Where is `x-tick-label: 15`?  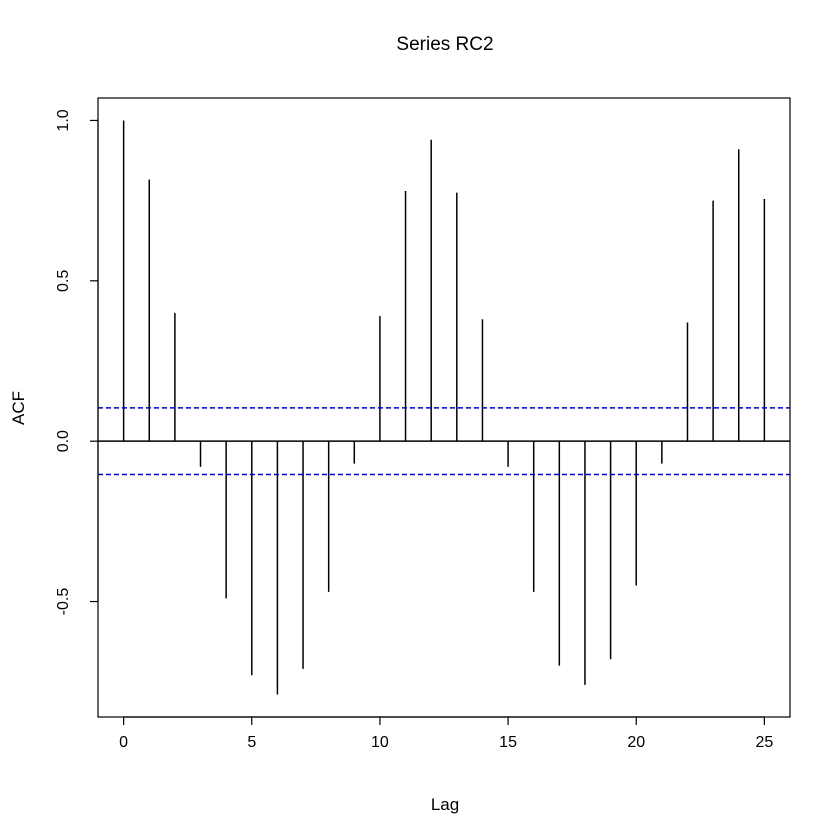
x-tick-label: 15 is located at coordinates (508, 742).